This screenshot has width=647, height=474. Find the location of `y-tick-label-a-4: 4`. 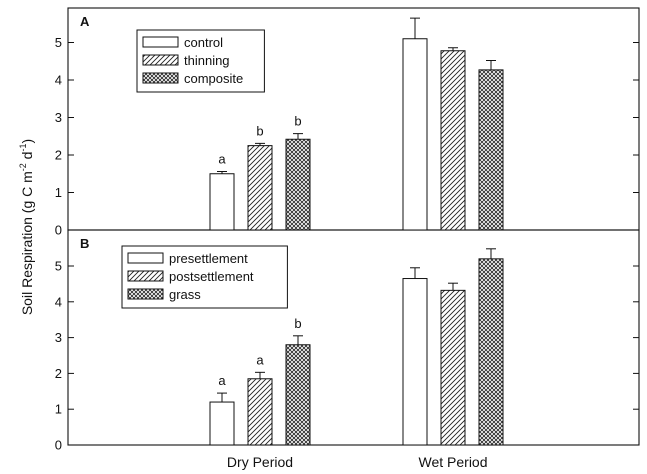

y-tick-label-a-4: 4 is located at coordinates (58, 80).